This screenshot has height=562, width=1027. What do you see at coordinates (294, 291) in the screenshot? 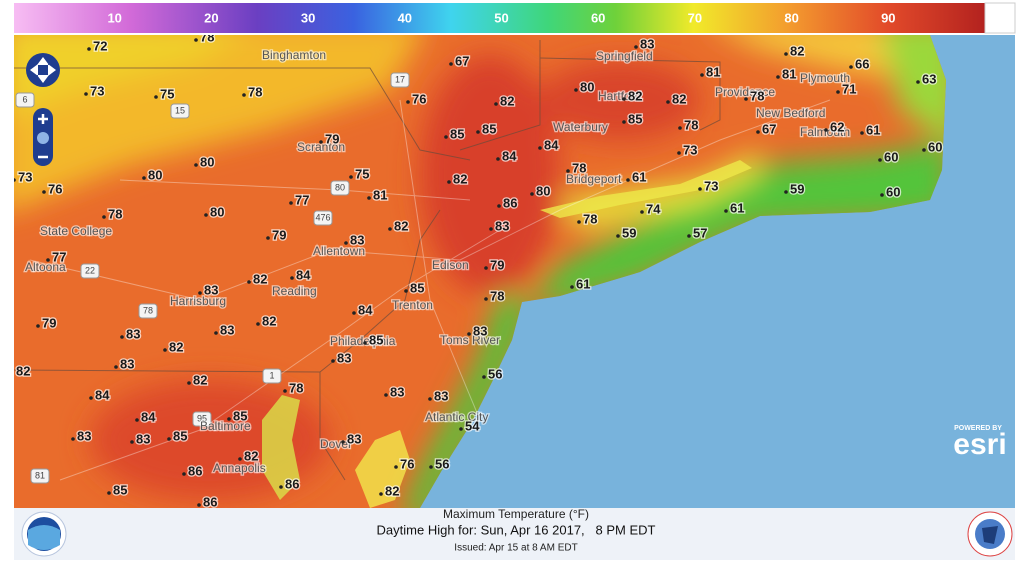
I see `place-label: Reading` at bounding box center [294, 291].